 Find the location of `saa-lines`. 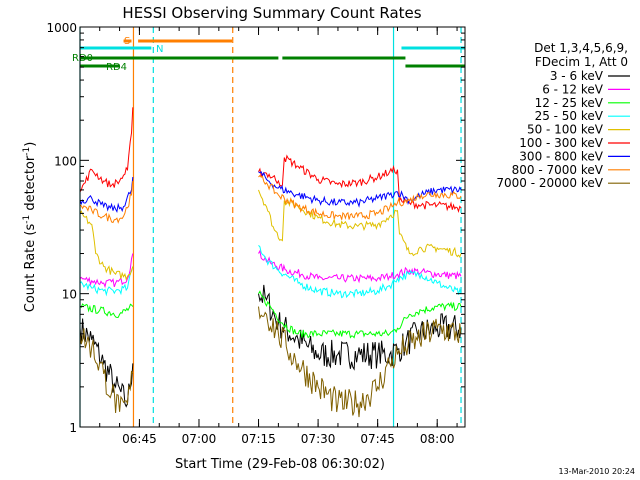

saa-lines is located at coordinates (183, 227).